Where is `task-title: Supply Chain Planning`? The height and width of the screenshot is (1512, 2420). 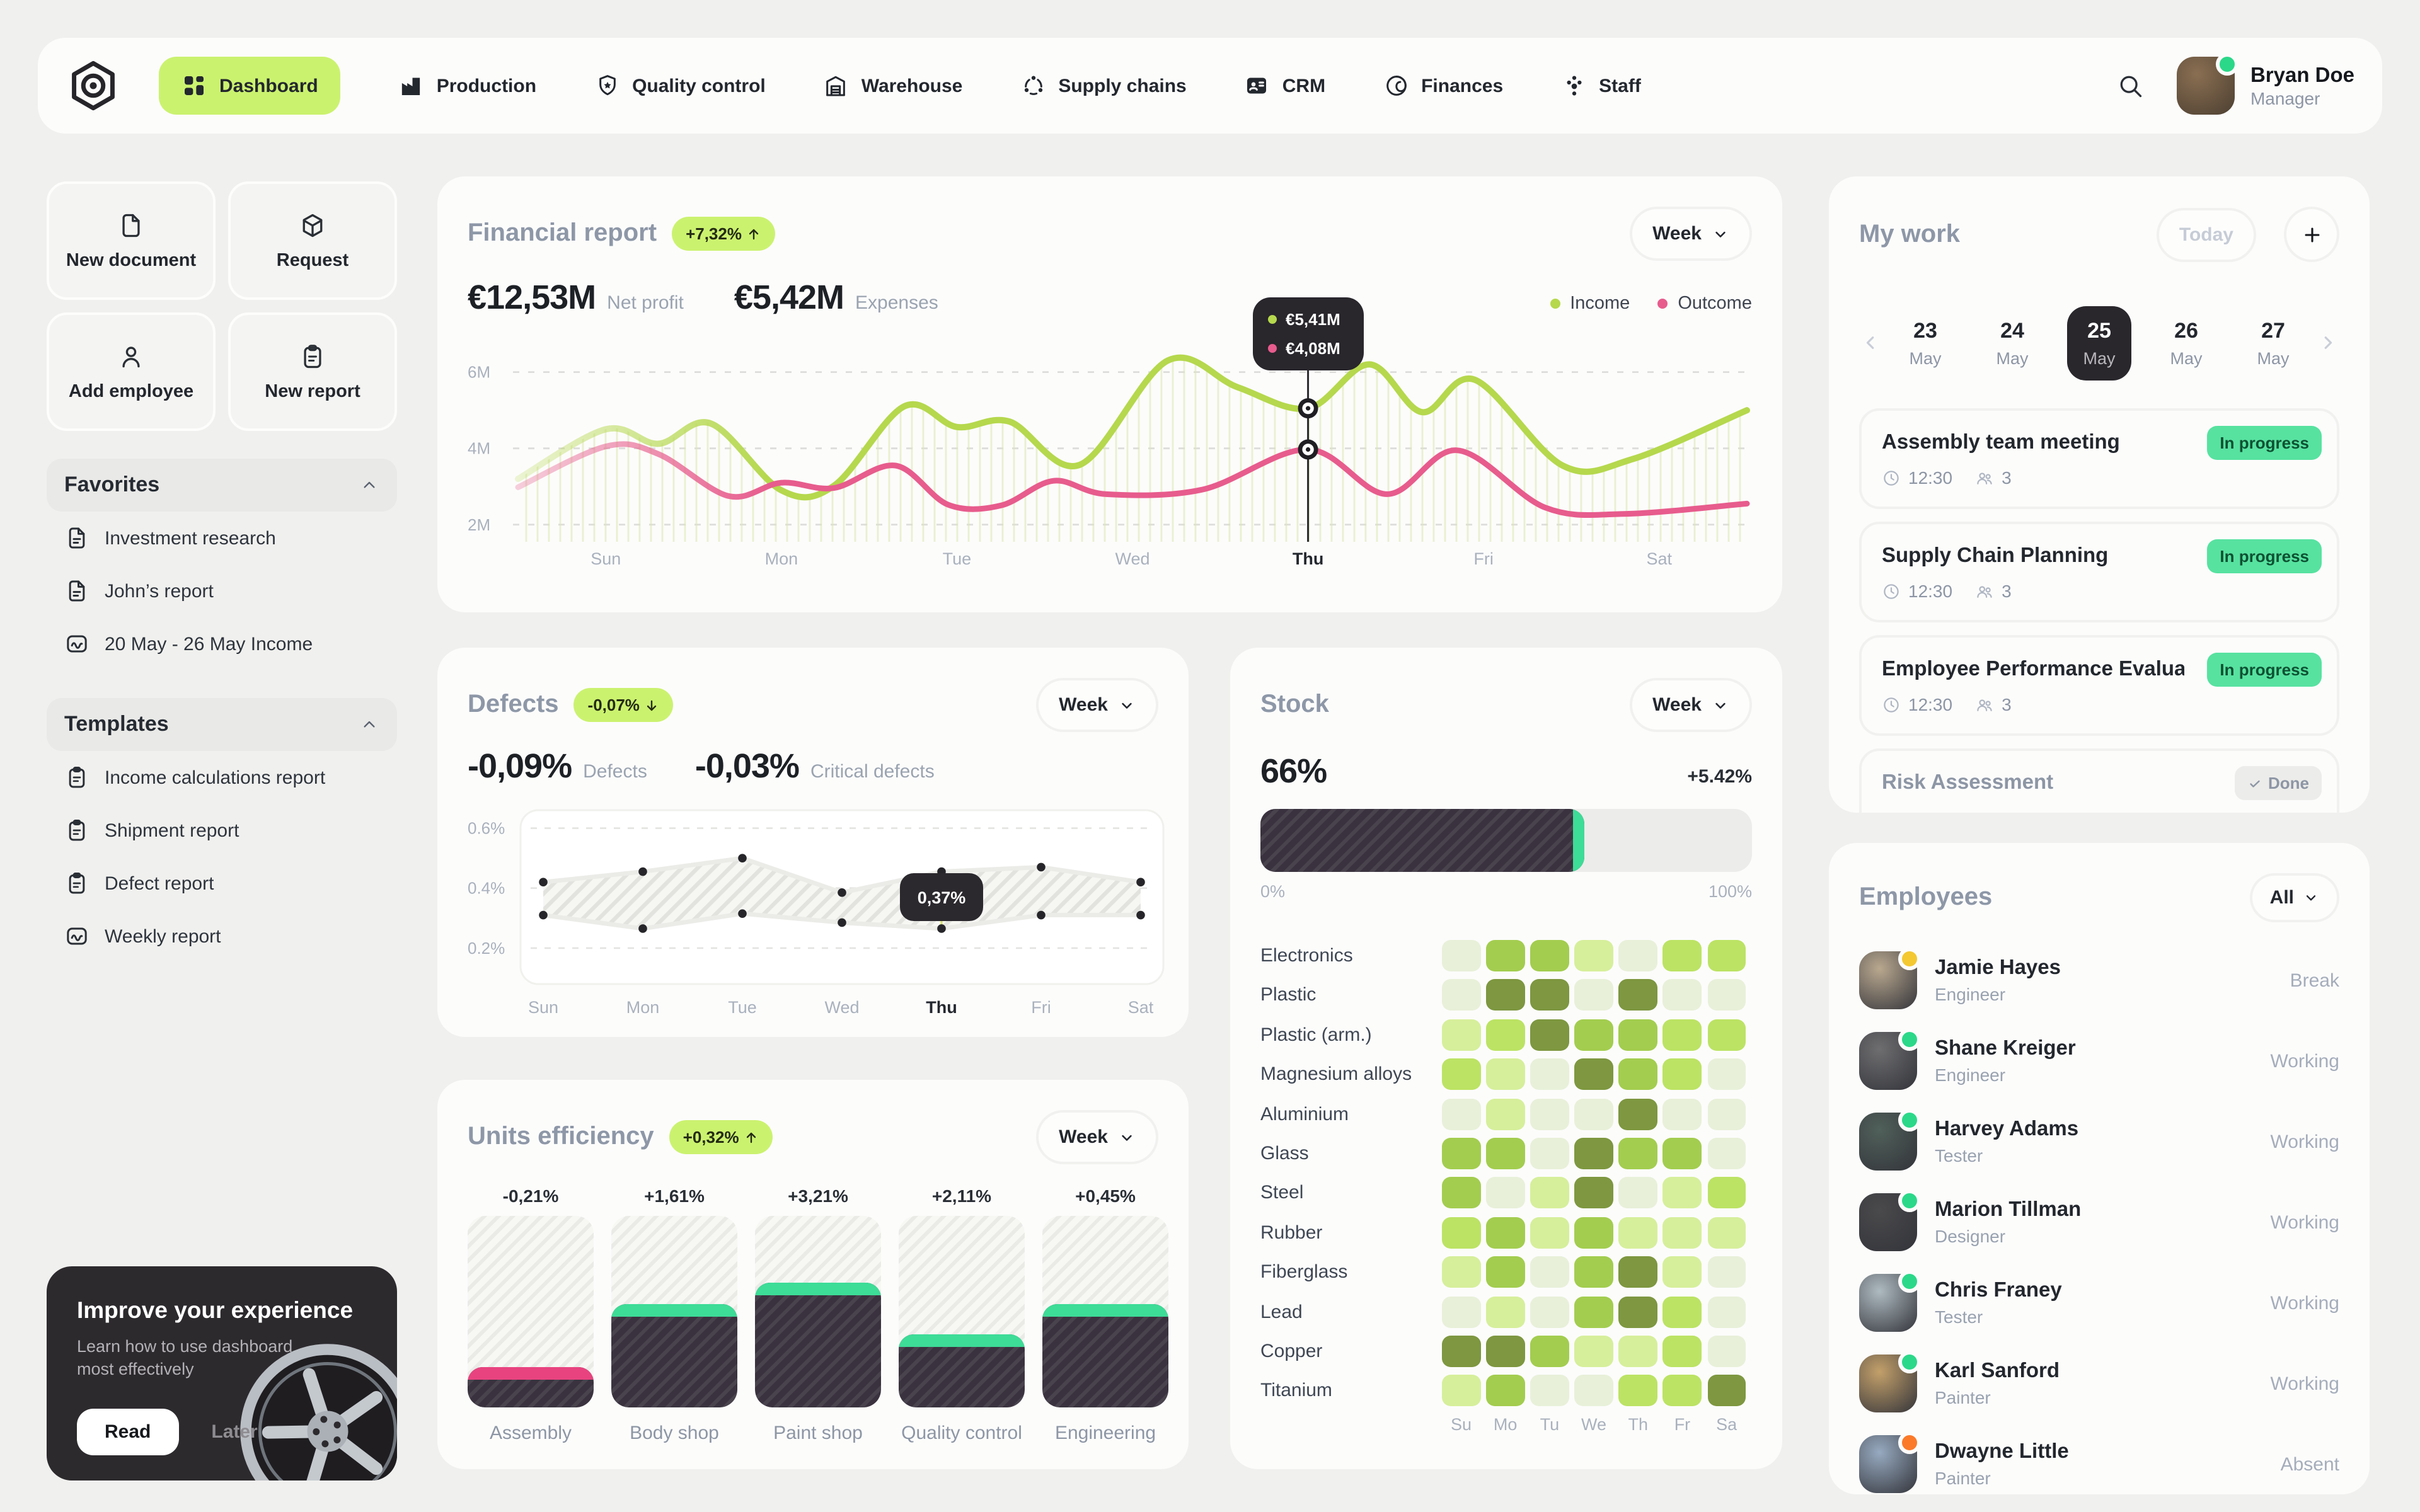
task-title: Supply Chain Planning is located at coordinates (1996, 555).